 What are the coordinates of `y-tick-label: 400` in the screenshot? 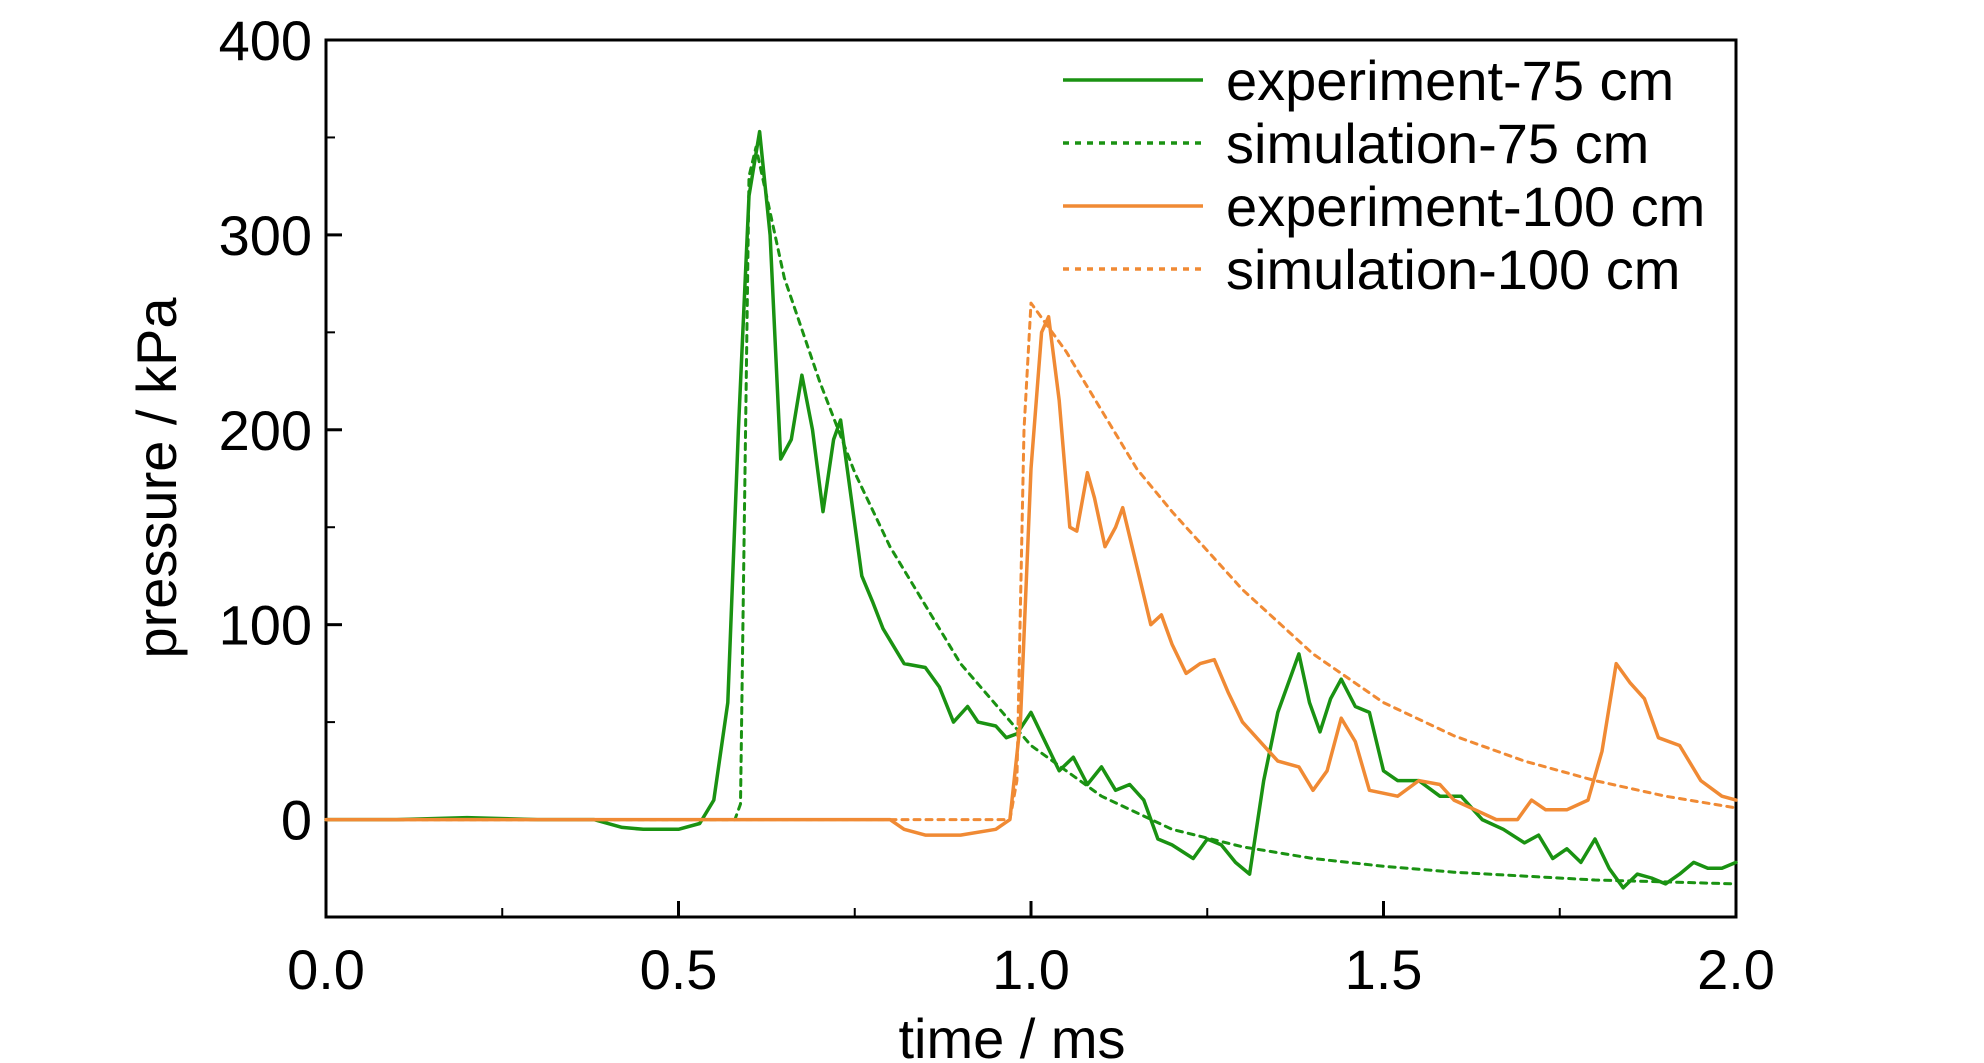 It's located at (265, 40).